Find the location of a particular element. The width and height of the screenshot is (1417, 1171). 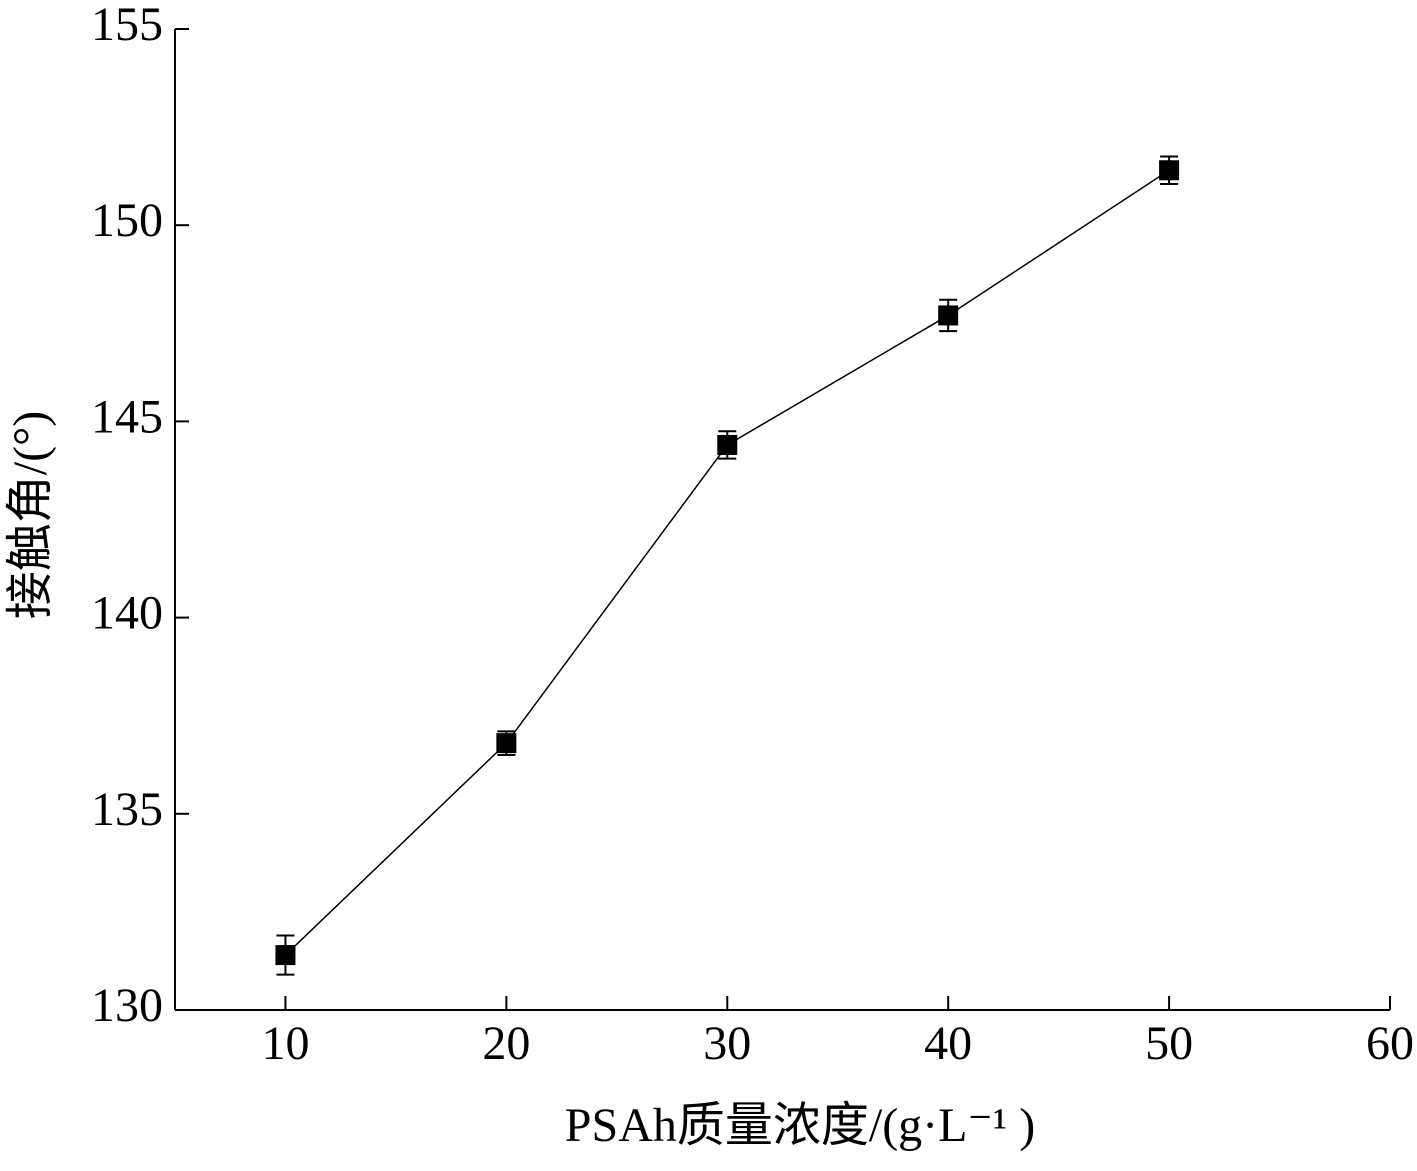

x-tick-label: 10 is located at coordinates (285, 1043).